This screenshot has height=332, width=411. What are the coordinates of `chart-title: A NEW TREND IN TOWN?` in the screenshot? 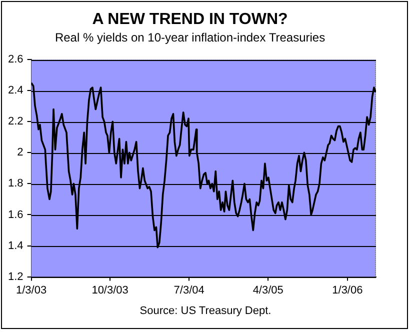 It's located at (190, 19).